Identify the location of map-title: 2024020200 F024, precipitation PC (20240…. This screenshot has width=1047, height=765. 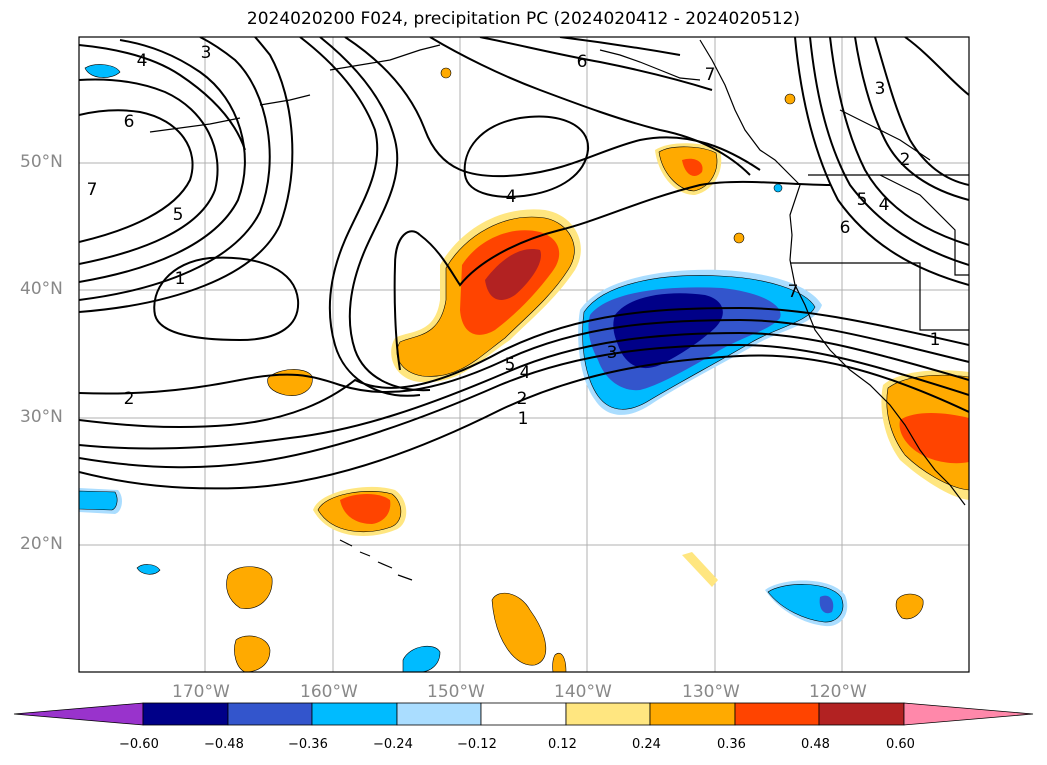
(523, 19).